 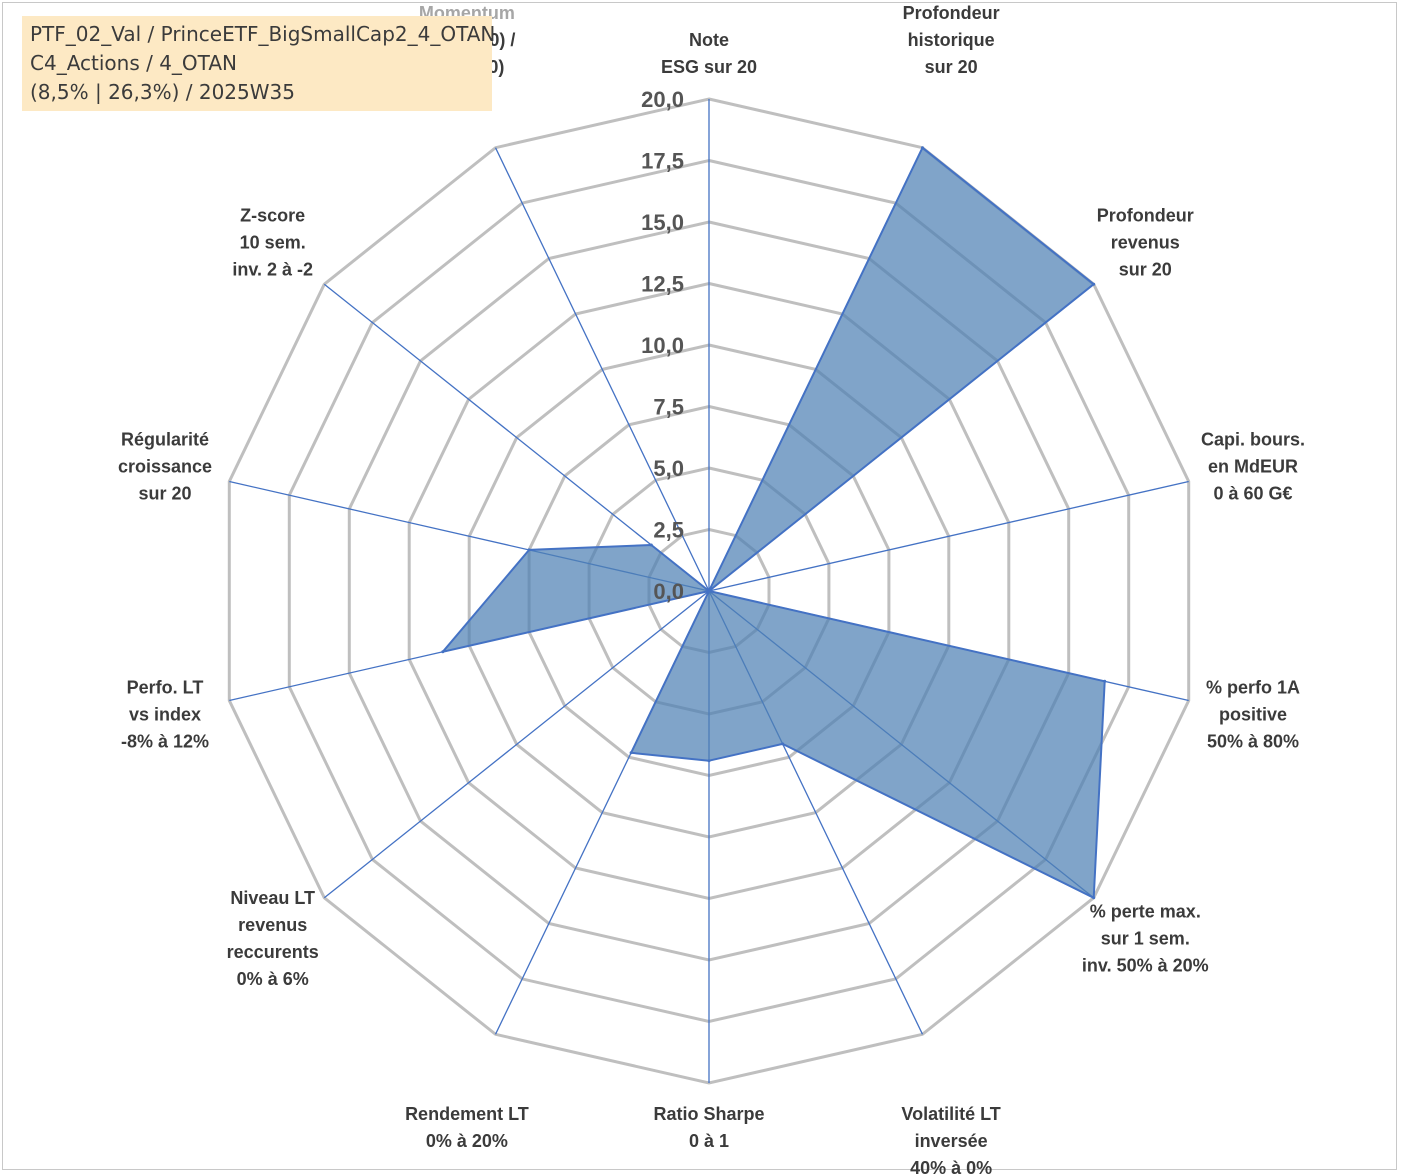 I want to click on axis-label-5-line-1: sur 1 sem., so click(x=1145, y=938).